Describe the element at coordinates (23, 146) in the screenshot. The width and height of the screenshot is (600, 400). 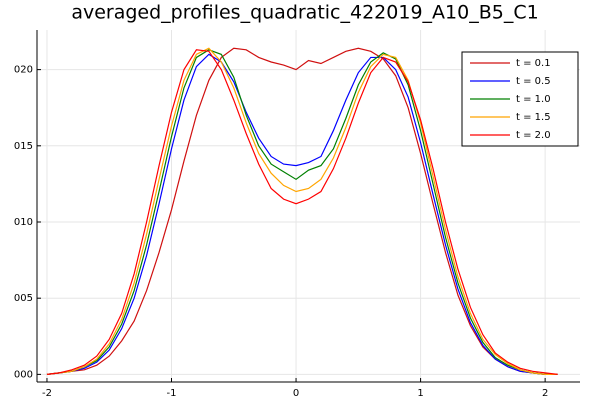
I see `y-tick-label: 015` at that location.